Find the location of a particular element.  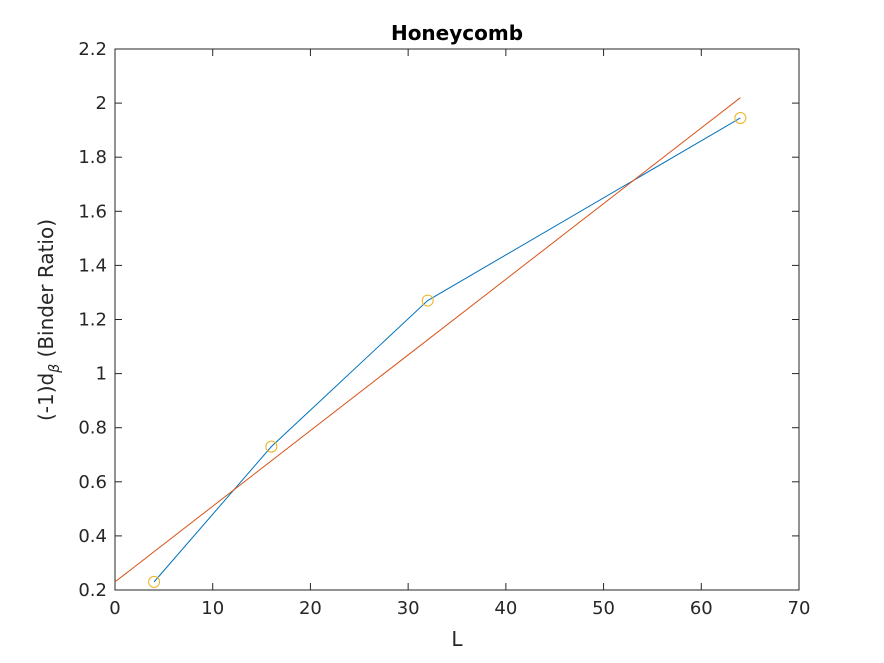

y-tick-label-5: 1.2 is located at coordinates (92, 320).